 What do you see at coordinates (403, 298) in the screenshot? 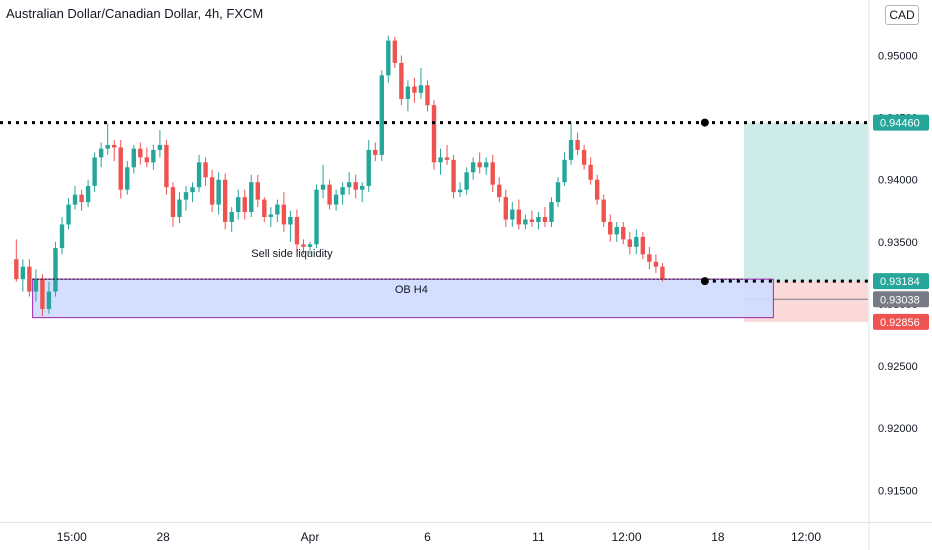
I see `order-block-zone` at bounding box center [403, 298].